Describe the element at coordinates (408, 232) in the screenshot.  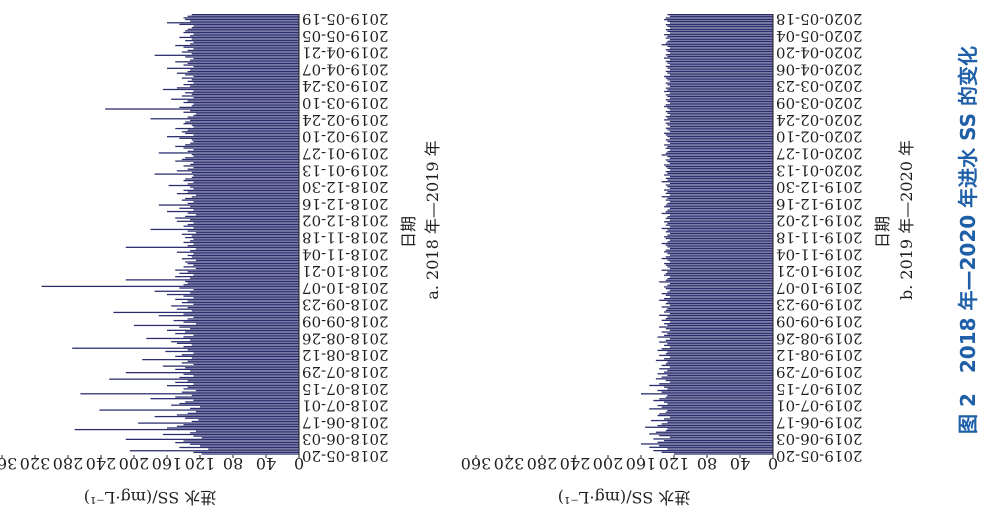
I see `xlabel-a: 日期` at that location.